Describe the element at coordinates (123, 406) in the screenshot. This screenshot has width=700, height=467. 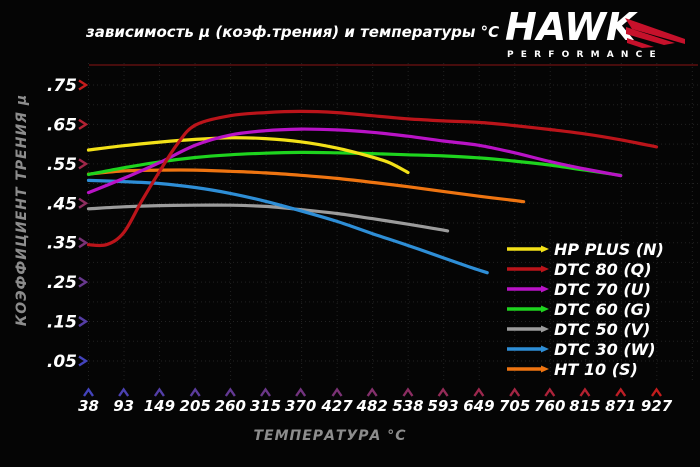
I see `x-tick-label: 93` at that location.